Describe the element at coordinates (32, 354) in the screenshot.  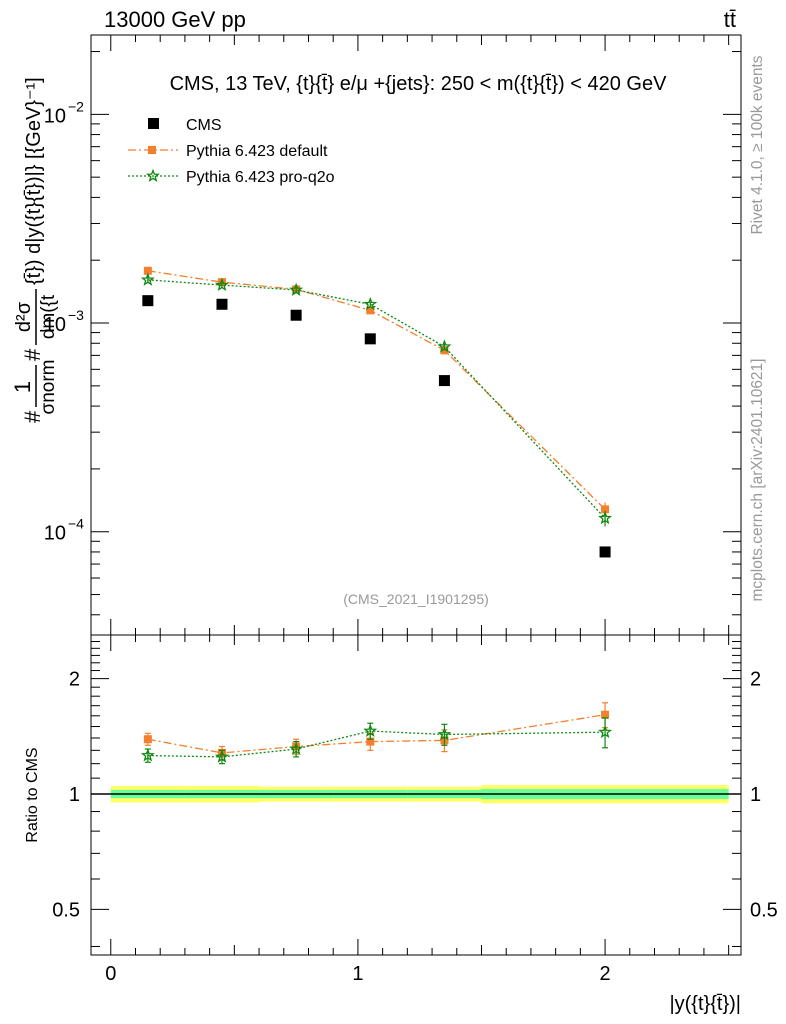
I see `ylabel-prefix-2: #` at that location.